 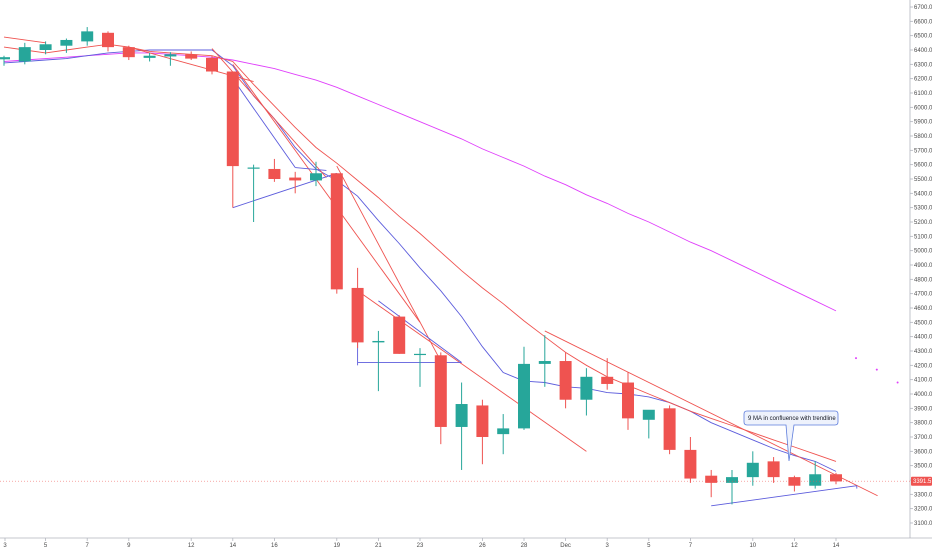 What do you see at coordinates (923, 452) in the screenshot?
I see `y-tick-label: 3600.0` at bounding box center [923, 452].